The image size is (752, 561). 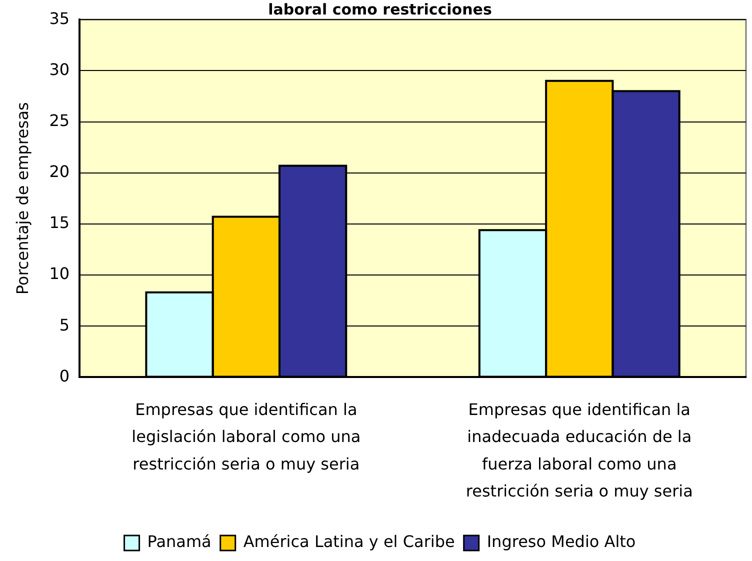 What do you see at coordinates (380, 9) in the screenshot?
I see `chart-title: laboral como restricciones` at bounding box center [380, 9].